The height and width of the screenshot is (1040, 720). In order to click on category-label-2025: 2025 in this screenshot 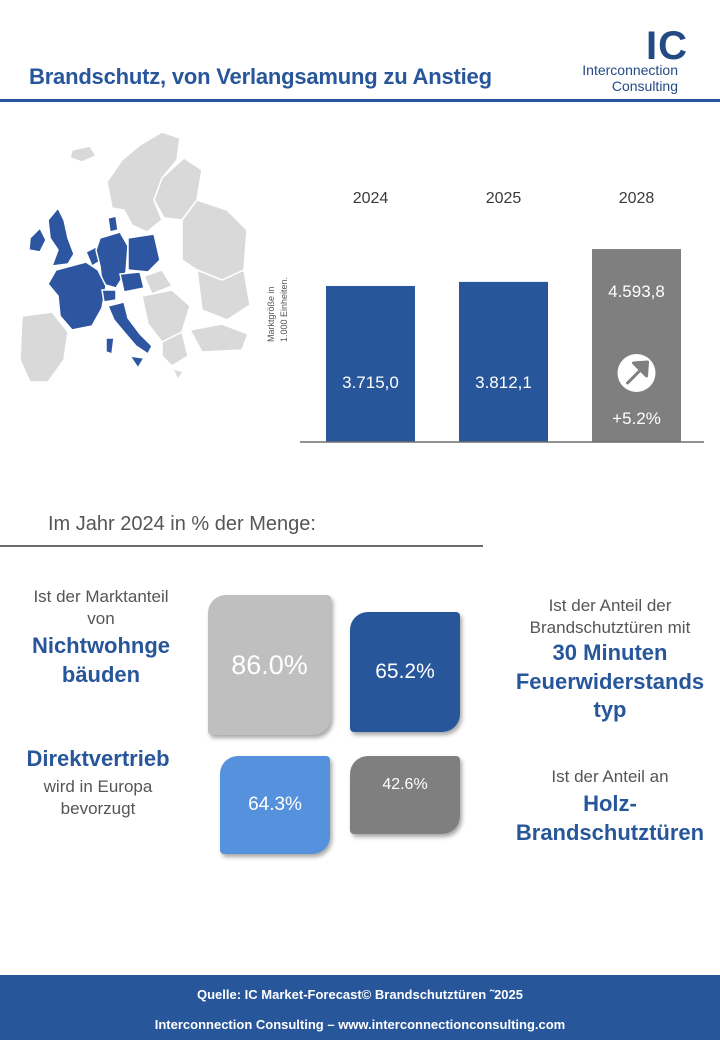, I will do `click(504, 198)`.